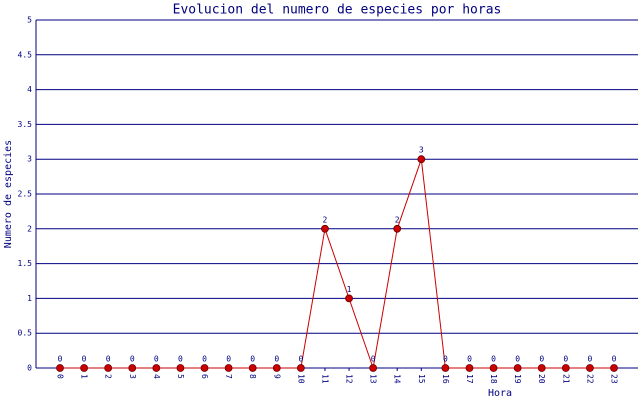  I want to click on x-tick-label: 23, so click(614, 379).